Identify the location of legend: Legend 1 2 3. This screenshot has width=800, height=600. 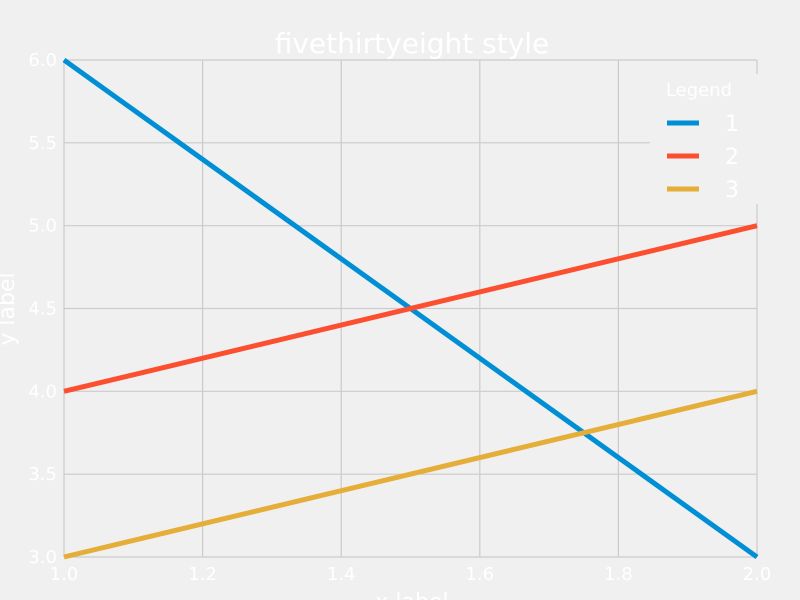
(704, 139).